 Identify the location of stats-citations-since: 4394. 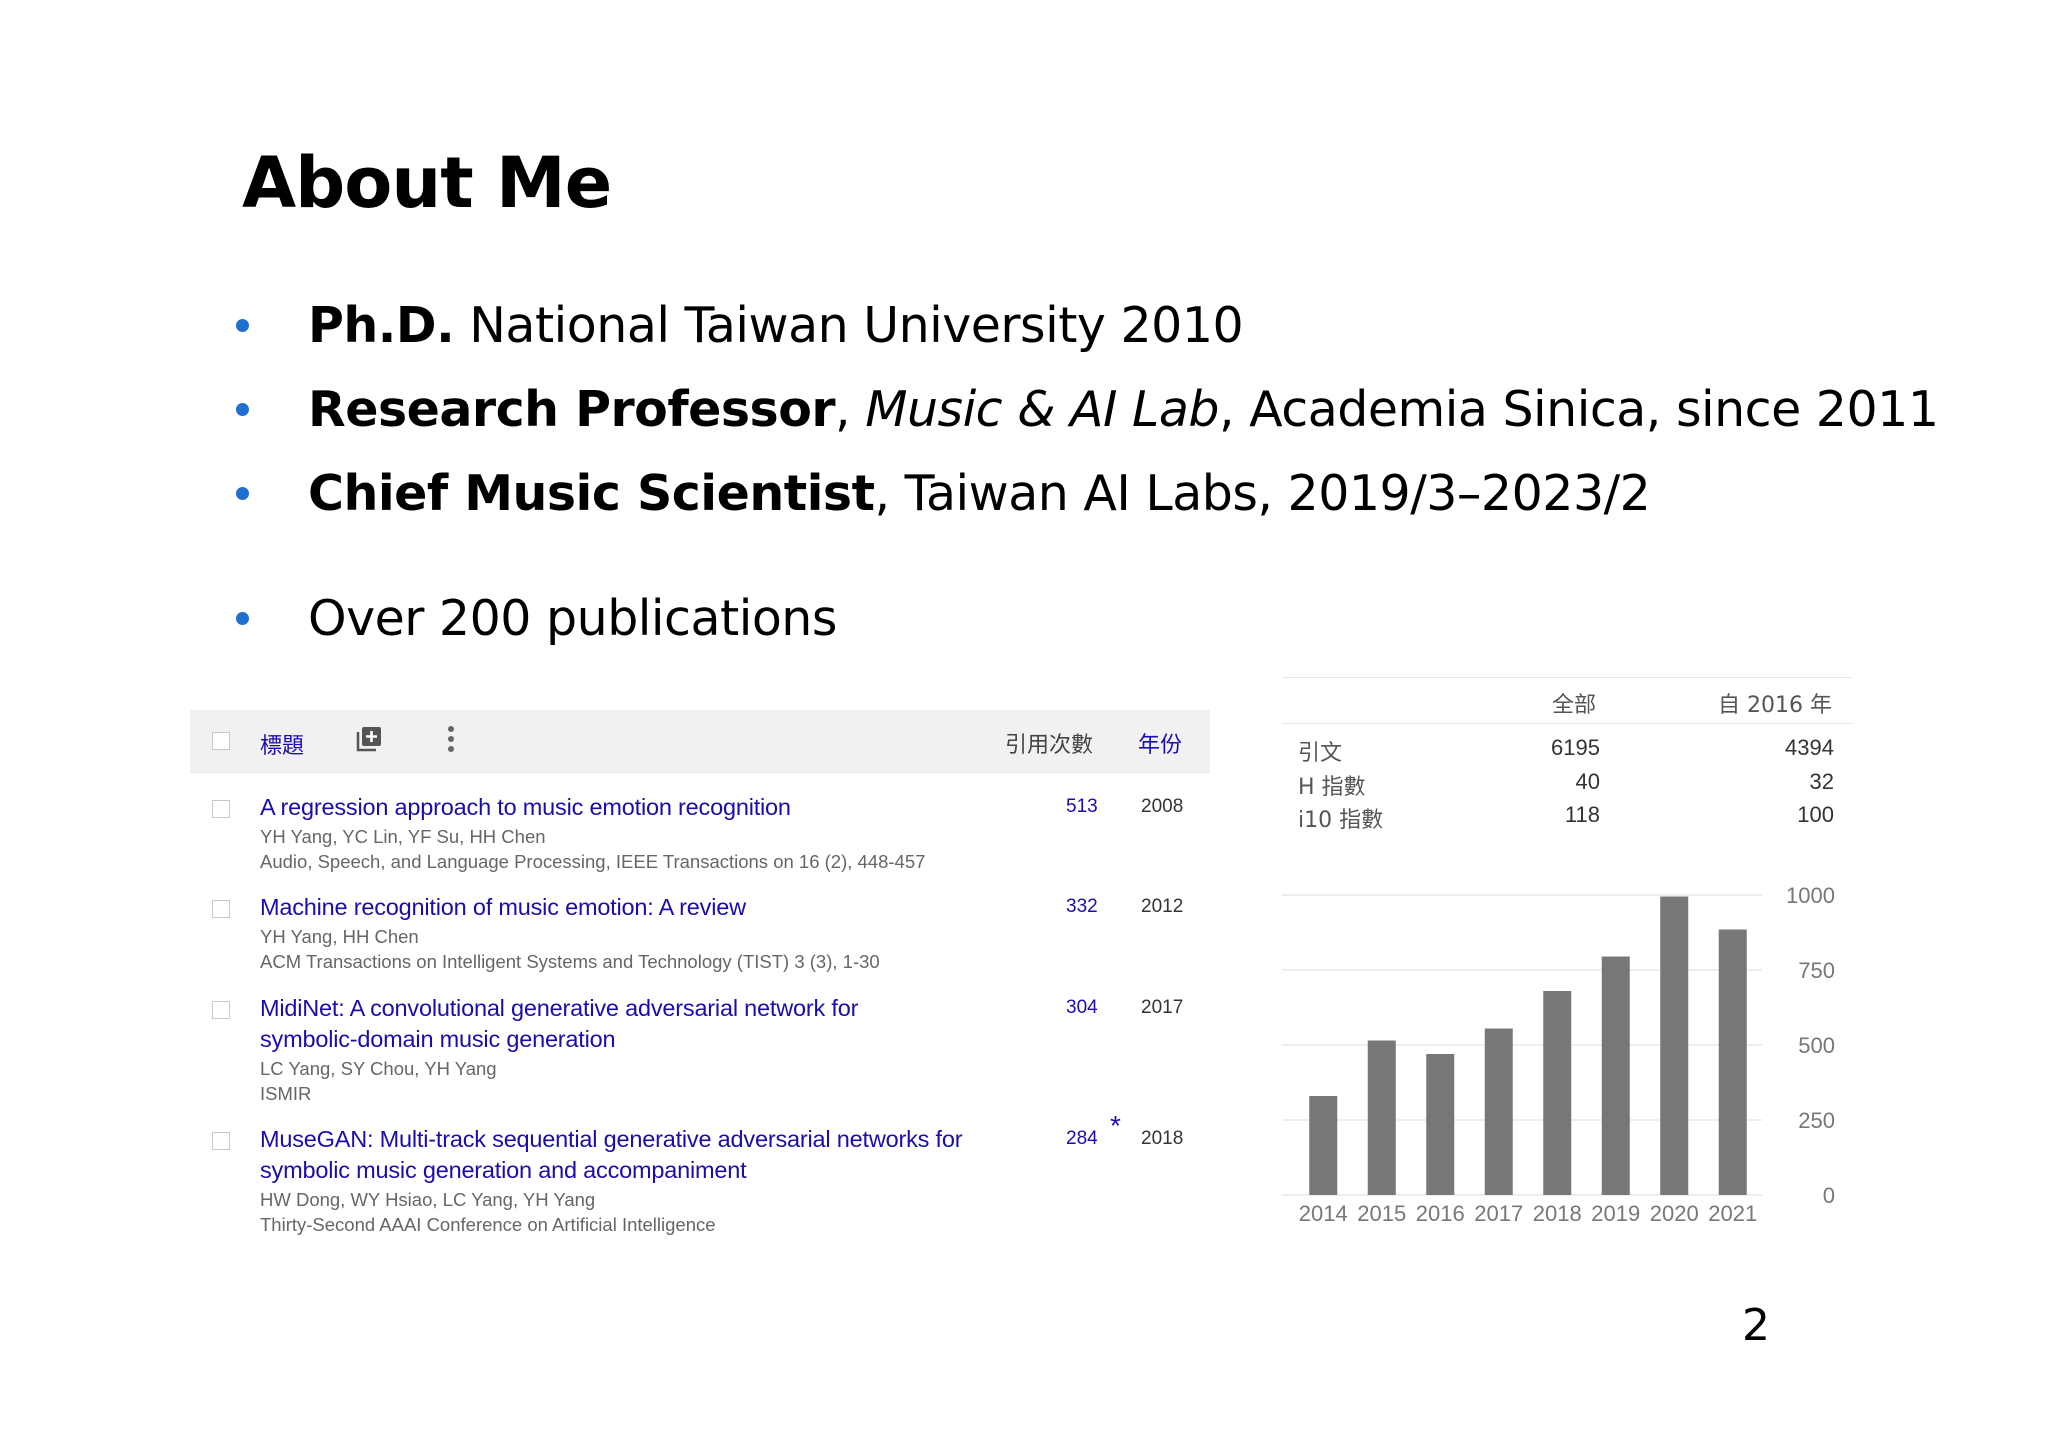
(1809, 747).